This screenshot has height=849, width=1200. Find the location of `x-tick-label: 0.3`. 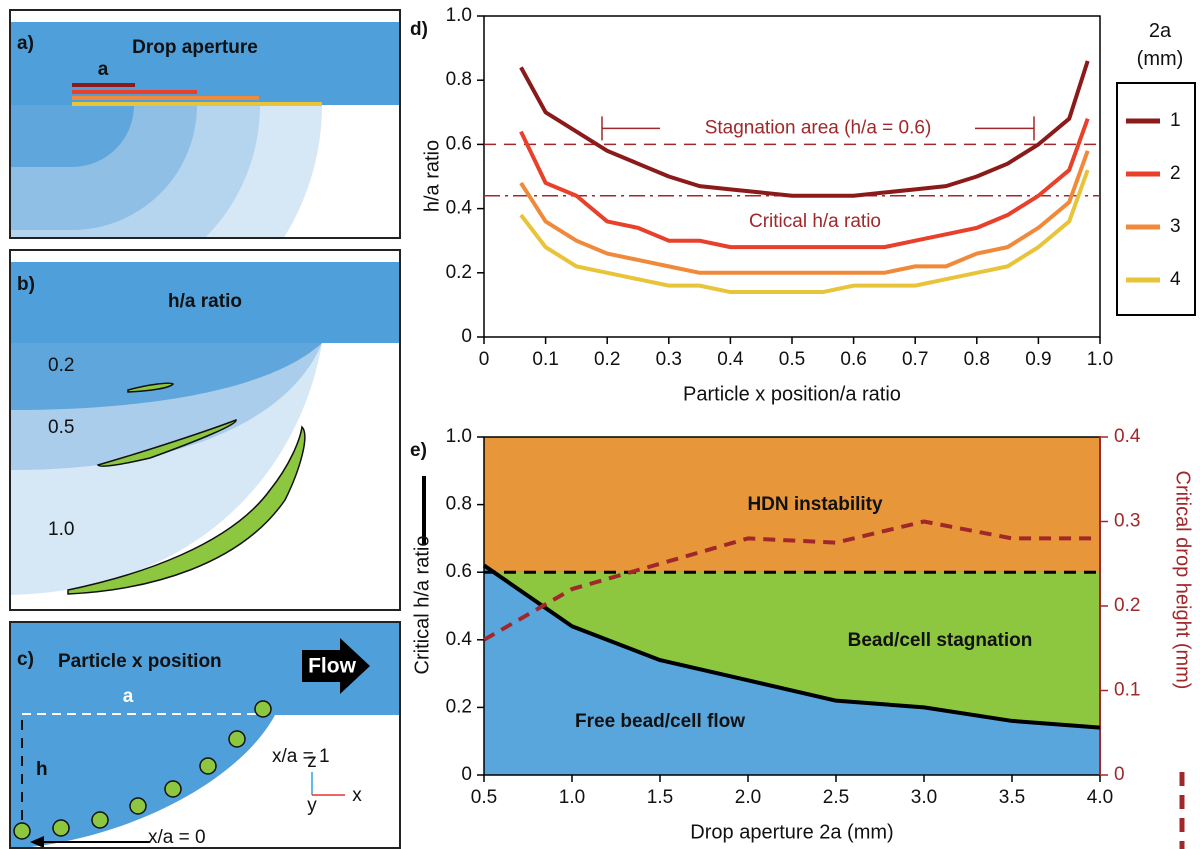

x-tick-label: 0.3 is located at coordinates (669, 359).